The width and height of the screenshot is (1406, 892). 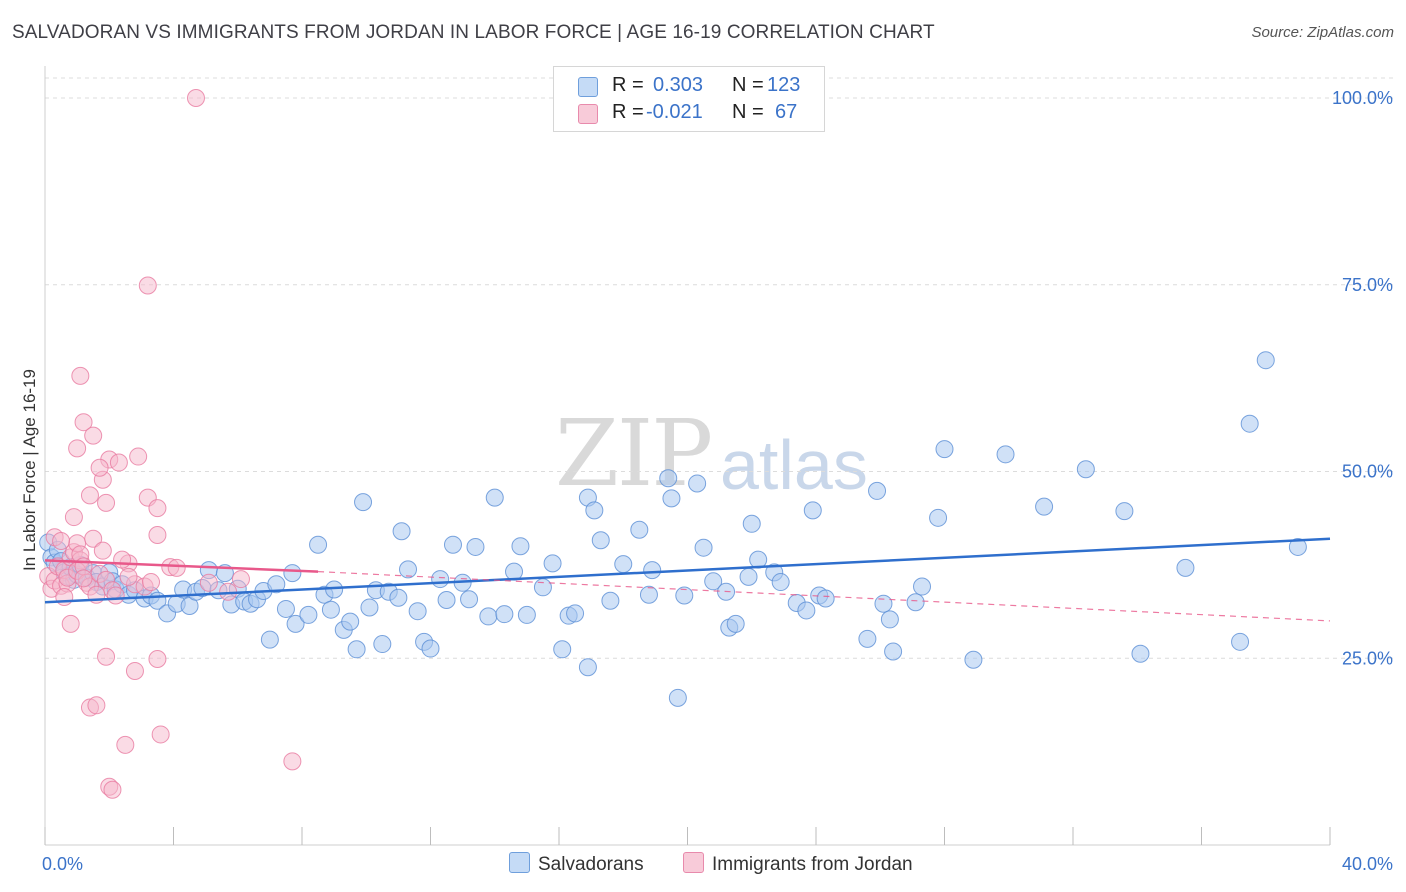 What do you see at coordinates (678, 85) in the screenshot?
I see `legend-r-value: 0.303` at bounding box center [678, 85].